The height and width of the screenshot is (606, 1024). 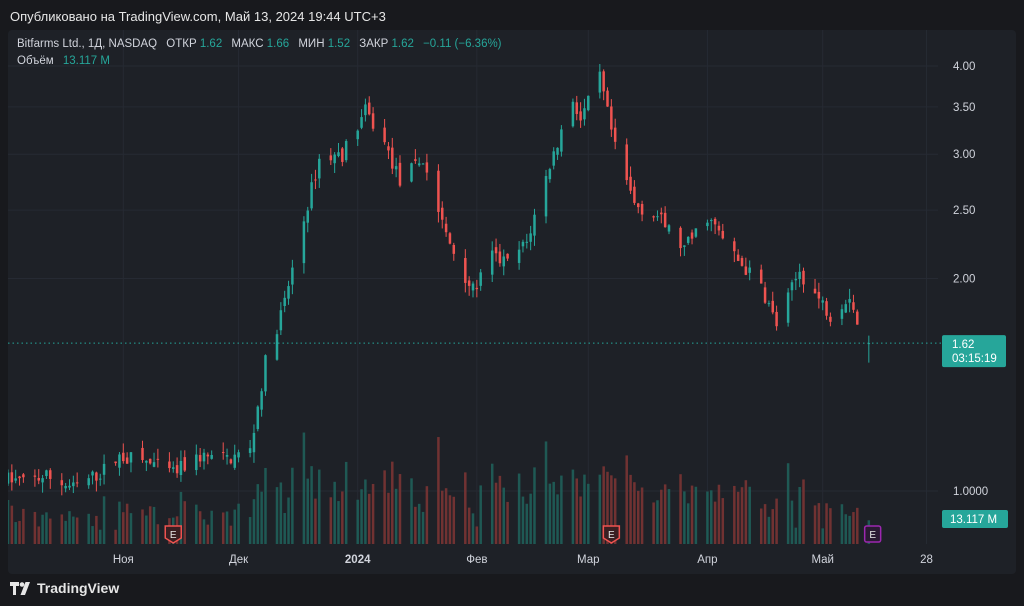 I want to click on price-axis: 4.00 3.50 3.00 2.50 2.00 1.0000, so click(x=970, y=279).